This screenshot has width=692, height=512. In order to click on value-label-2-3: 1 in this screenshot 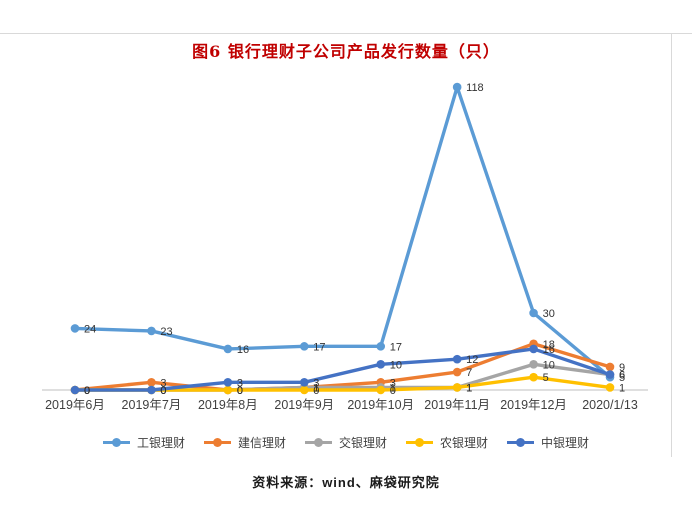, I will do `click(316, 388)`.